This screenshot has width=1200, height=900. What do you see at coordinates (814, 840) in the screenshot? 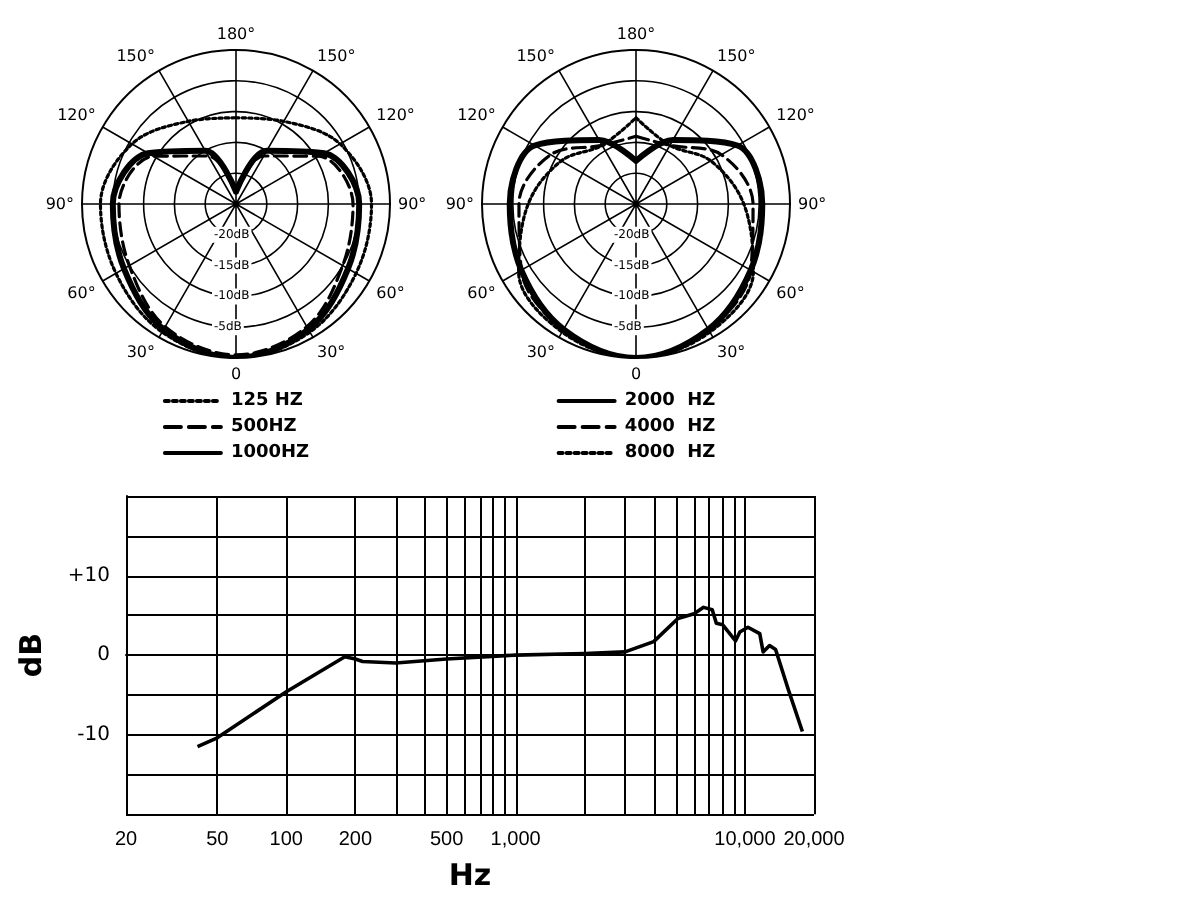
I see `x-tick-label: 20,000` at bounding box center [814, 840].